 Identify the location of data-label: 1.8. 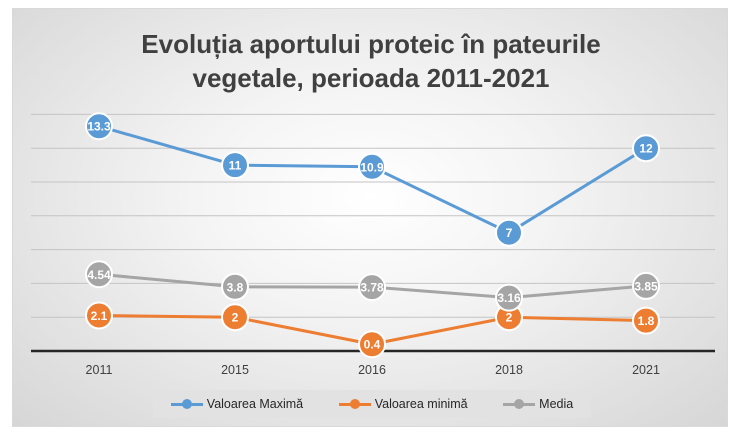
(646, 321).